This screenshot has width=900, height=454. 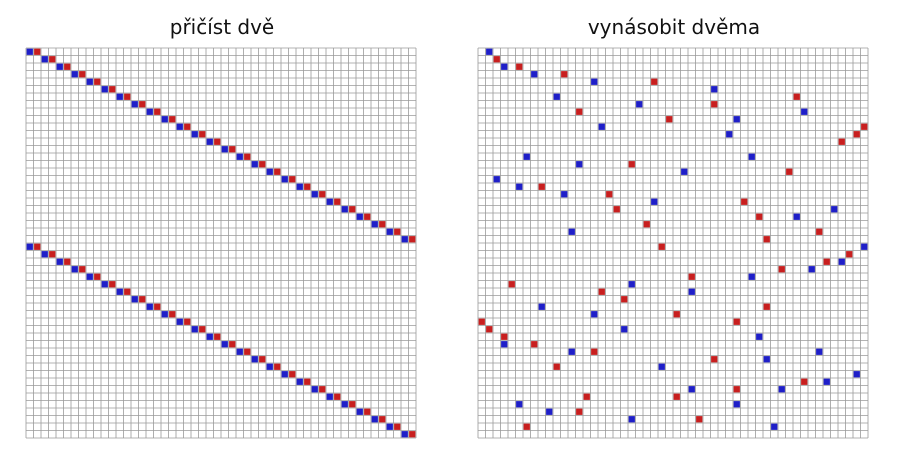 What do you see at coordinates (222, 27) in the screenshot?
I see `panel-title: přičíst dvě` at bounding box center [222, 27].